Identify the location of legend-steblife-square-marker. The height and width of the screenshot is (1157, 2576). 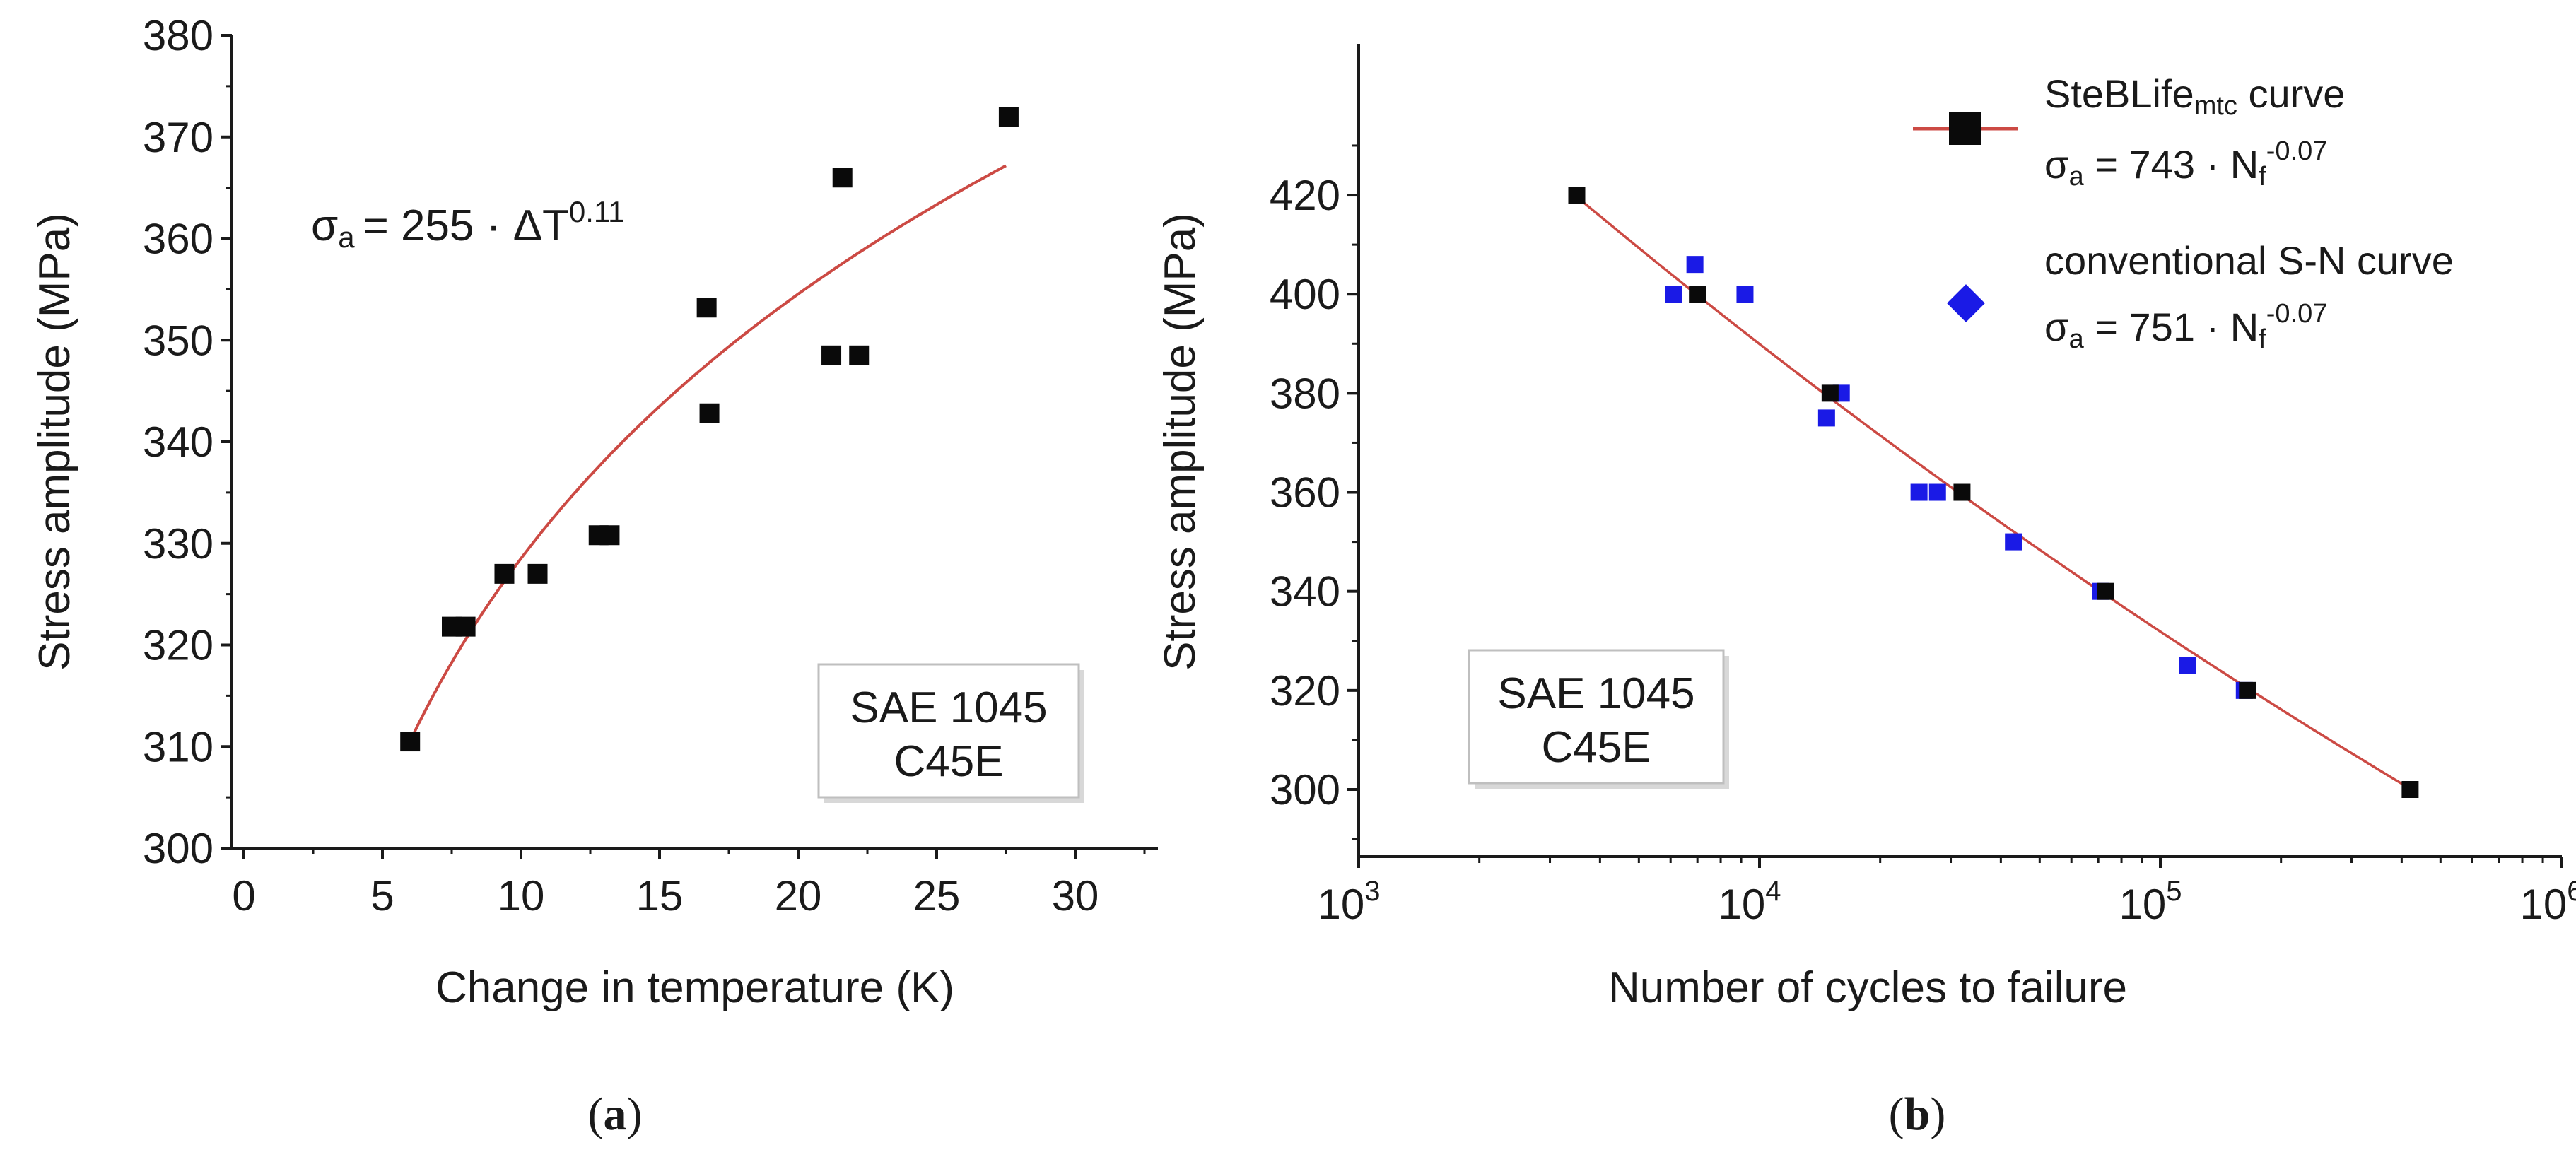
(1965, 128).